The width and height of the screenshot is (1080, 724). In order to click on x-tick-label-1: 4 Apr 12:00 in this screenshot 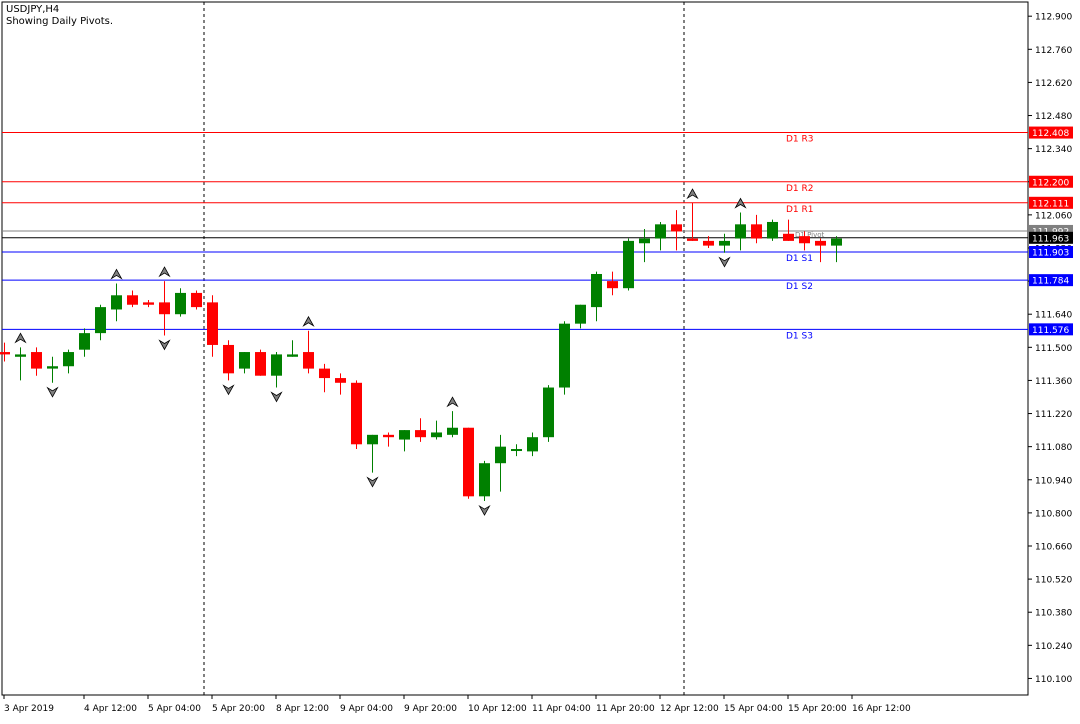, I will do `click(110, 709)`.